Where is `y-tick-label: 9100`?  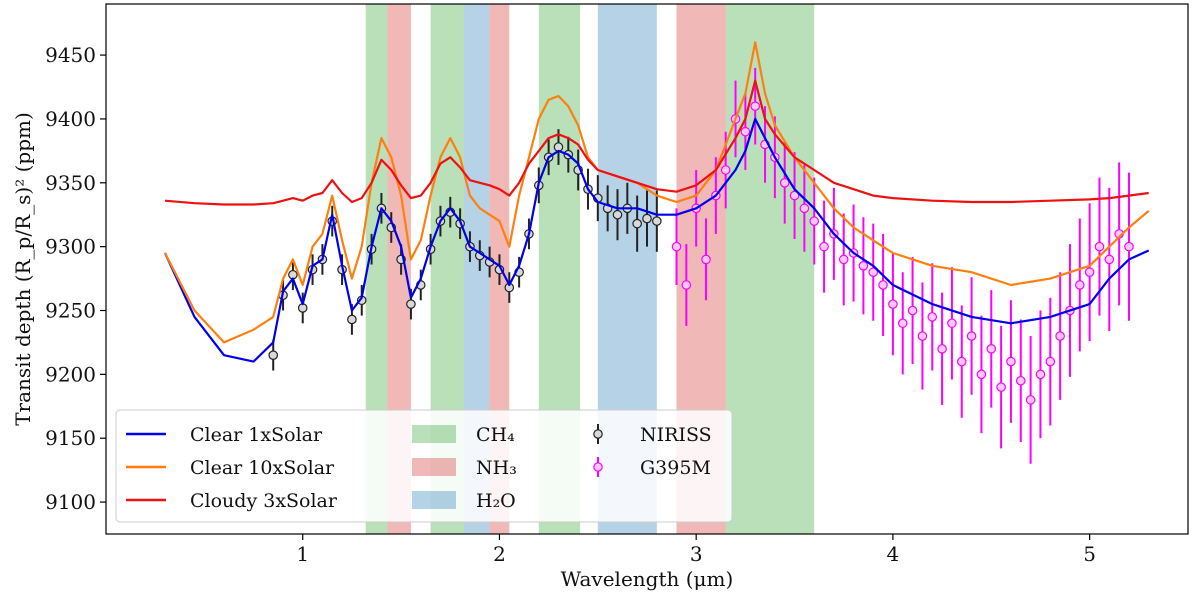
y-tick-label: 9100 is located at coordinates (70, 502).